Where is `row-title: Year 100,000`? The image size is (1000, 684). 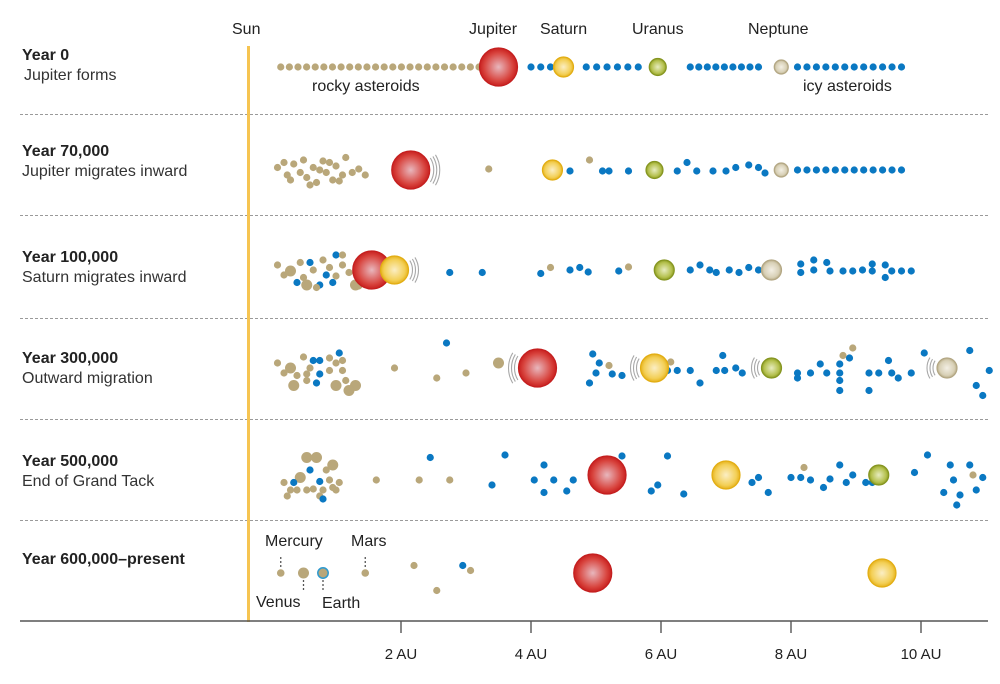 row-title: Year 100,000 is located at coordinates (70, 257).